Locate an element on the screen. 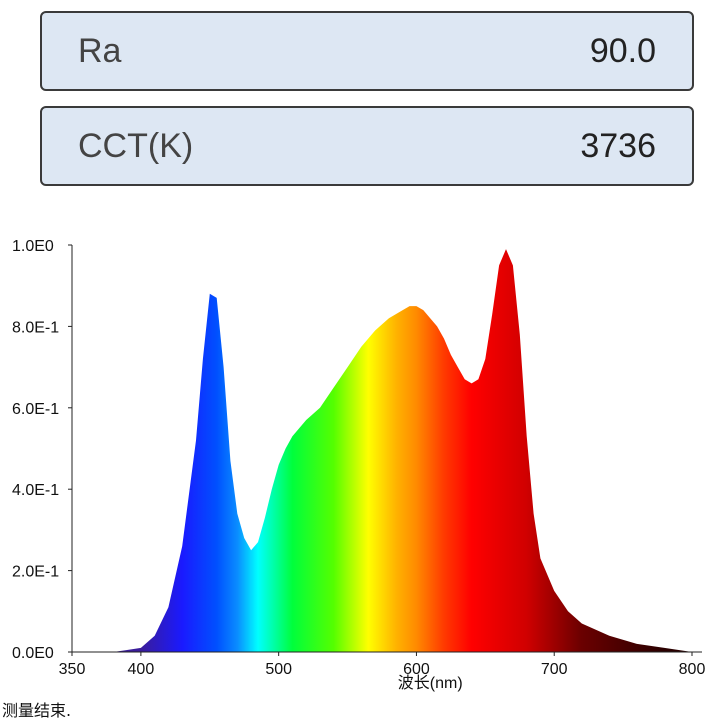  y-tick-label: 1.0E0 is located at coordinates (33, 246).